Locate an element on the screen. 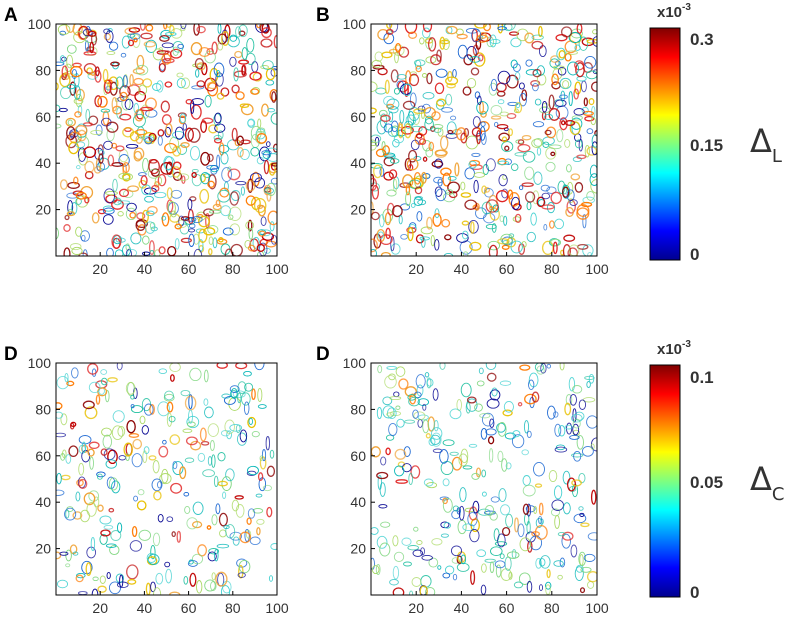 This screenshot has width=789, height=620. x-tick-label: 80 is located at coordinates (552, 269).